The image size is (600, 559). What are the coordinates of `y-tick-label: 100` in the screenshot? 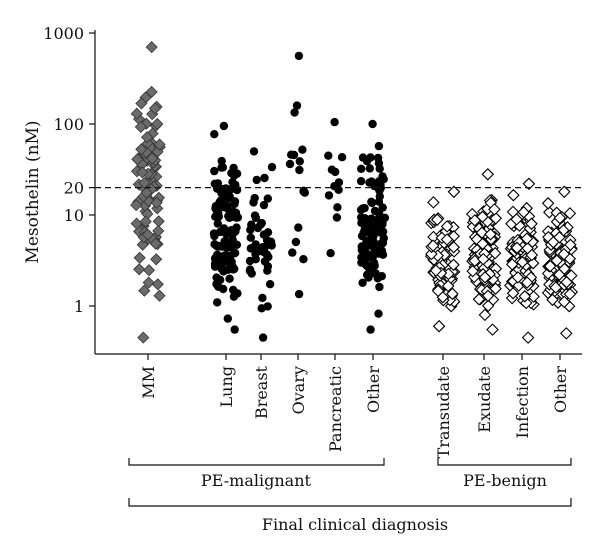 It's located at (68, 124).